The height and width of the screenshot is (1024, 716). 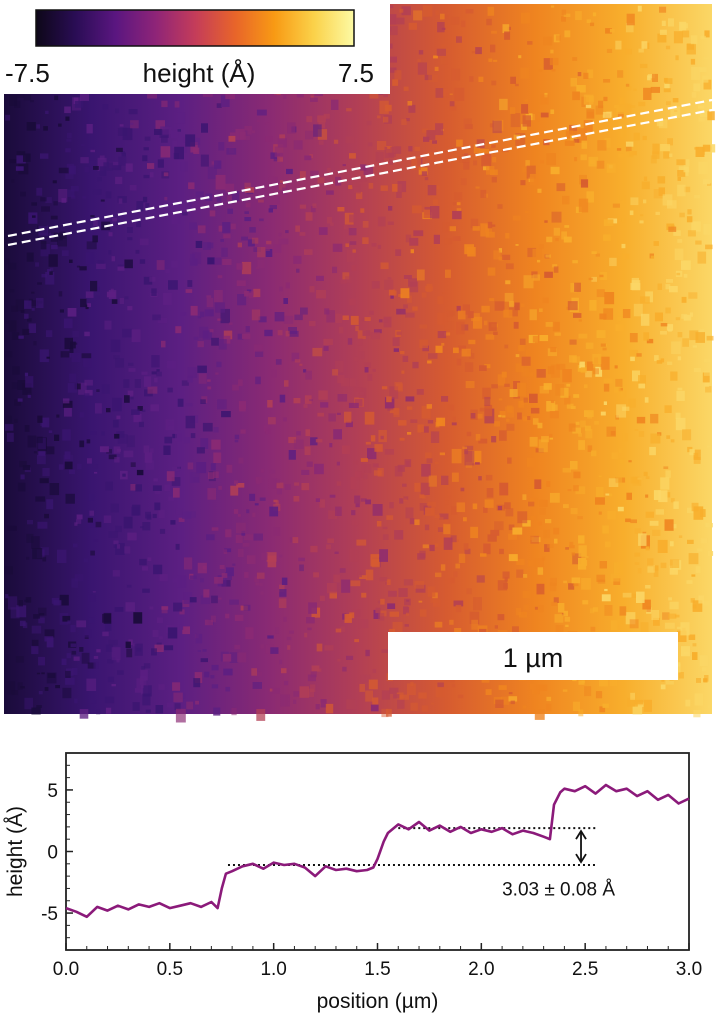 I want to click on scale-bar, so click(x=533, y=656).